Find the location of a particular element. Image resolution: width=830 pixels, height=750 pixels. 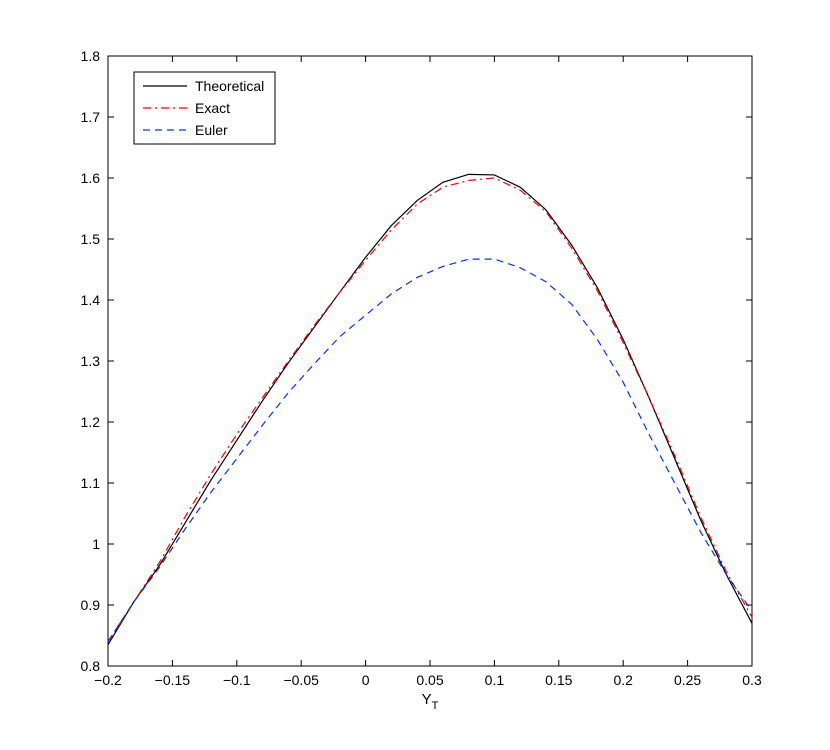

y-tick-label: 1.2 is located at coordinates (91, 422).